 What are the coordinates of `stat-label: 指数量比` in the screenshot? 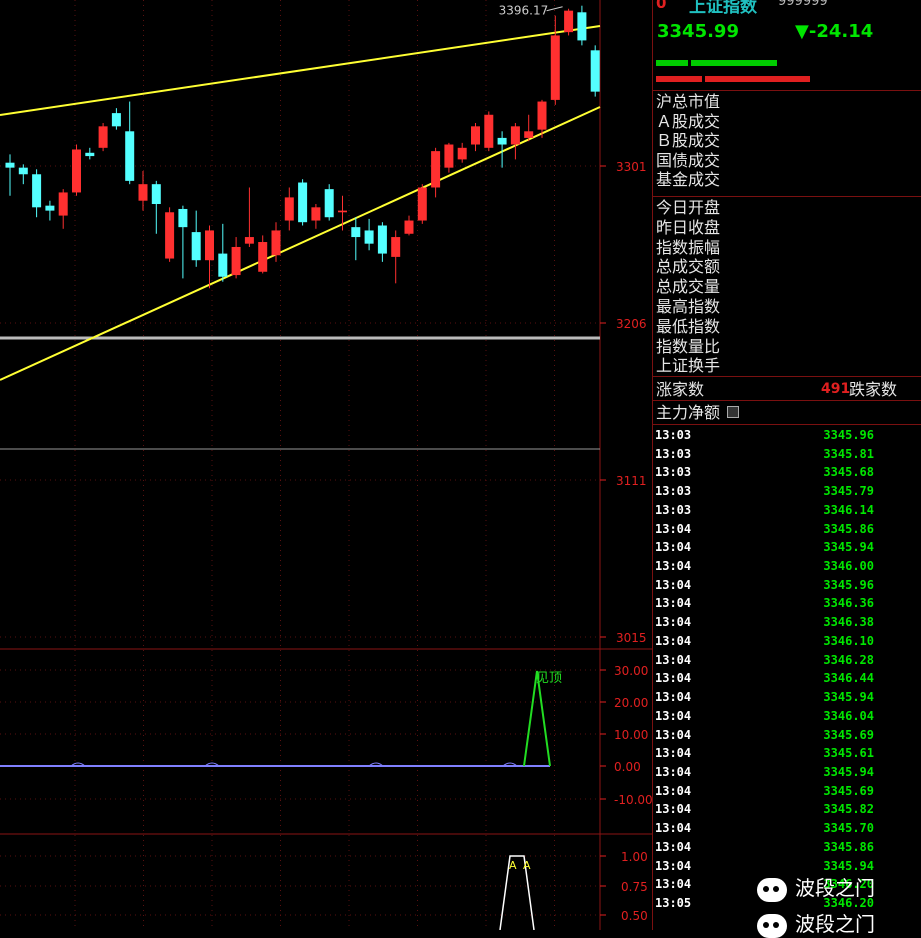 It's located at (688, 346).